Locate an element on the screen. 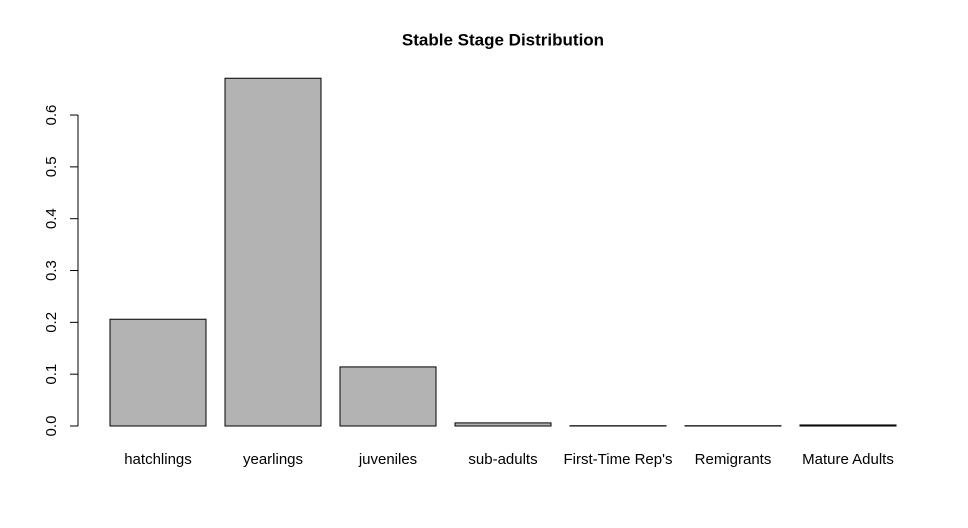 Image resolution: width=968 pixels, height=528 pixels. x-tick-label: yearlings is located at coordinates (273, 459).